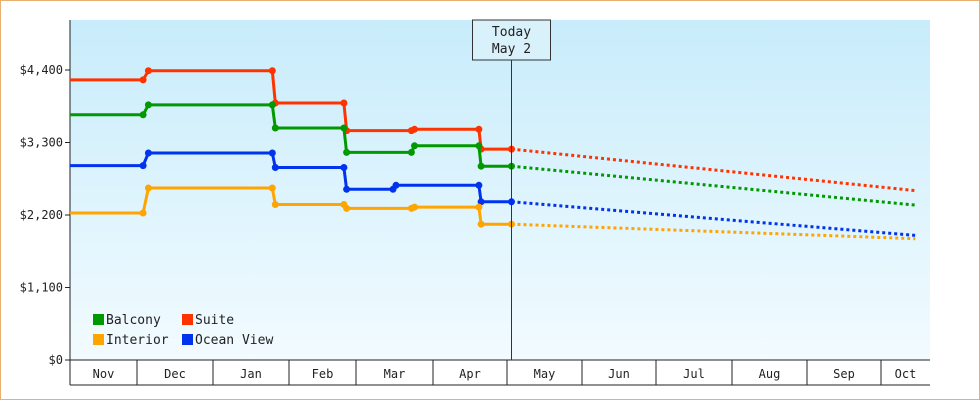 The height and width of the screenshot is (400, 980). I want to click on x-tick-label: Dec, so click(175, 374).